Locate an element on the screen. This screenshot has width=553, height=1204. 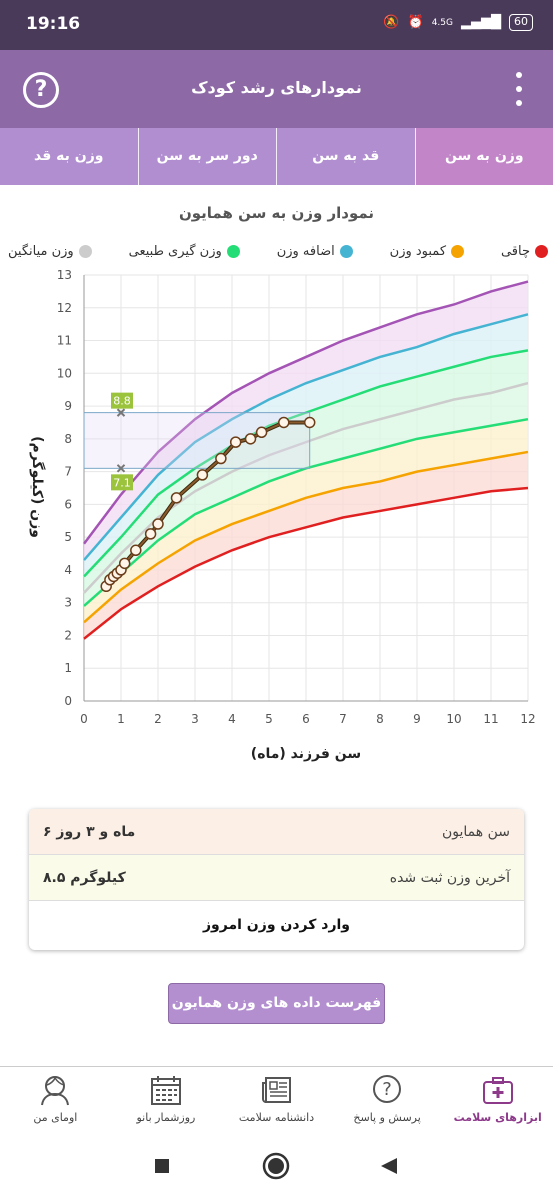
y-tick-label: 11 is located at coordinates (64, 341).